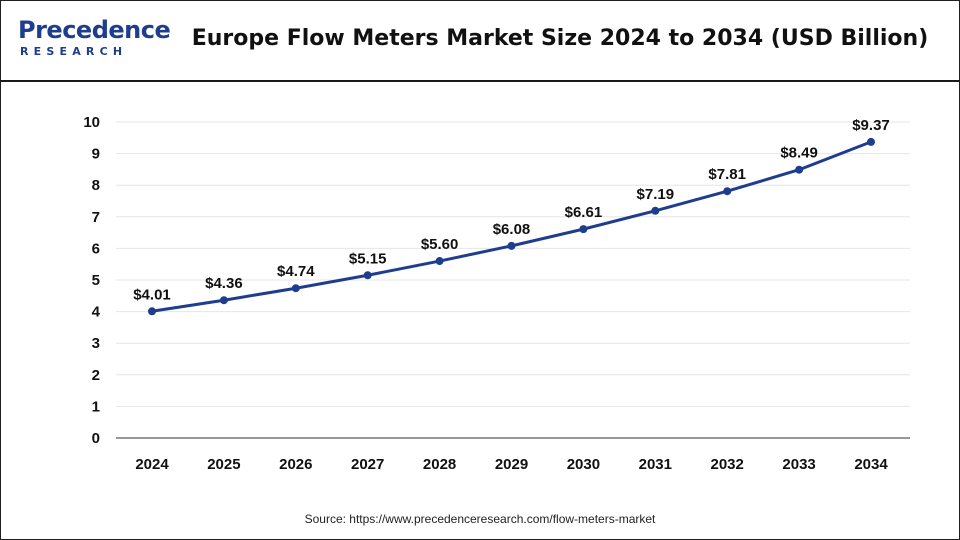 Image resolution: width=960 pixels, height=540 pixels. What do you see at coordinates (96, 438) in the screenshot?
I see `y-tick-label: 0` at bounding box center [96, 438].